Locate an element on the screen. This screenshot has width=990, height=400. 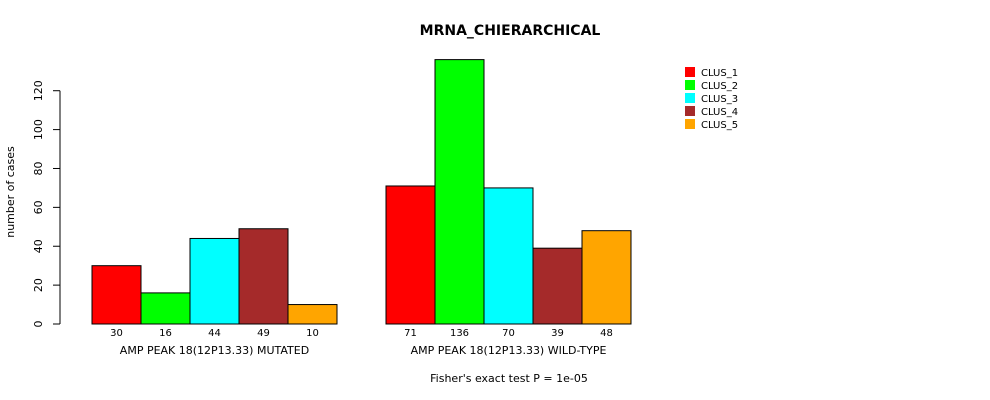
bar-value-label: 30 is located at coordinates (116, 333).